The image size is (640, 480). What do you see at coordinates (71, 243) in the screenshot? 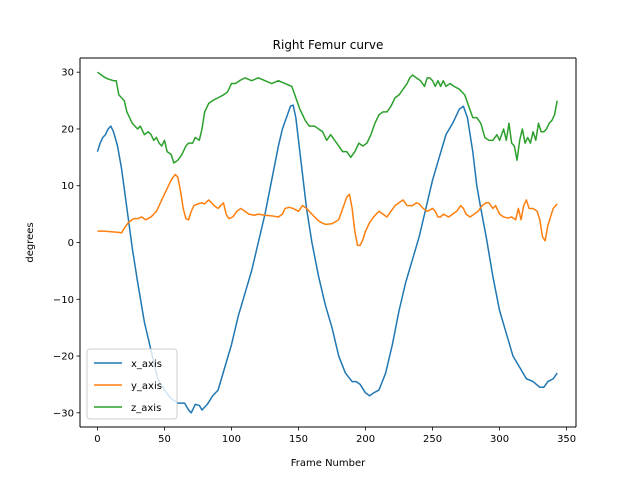
I see `y-tick-label: 0` at bounding box center [71, 243].